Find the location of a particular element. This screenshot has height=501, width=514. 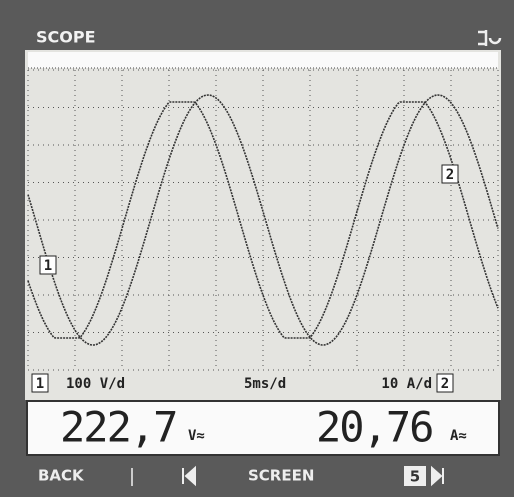

ch1-box is located at coordinates (40, 383).